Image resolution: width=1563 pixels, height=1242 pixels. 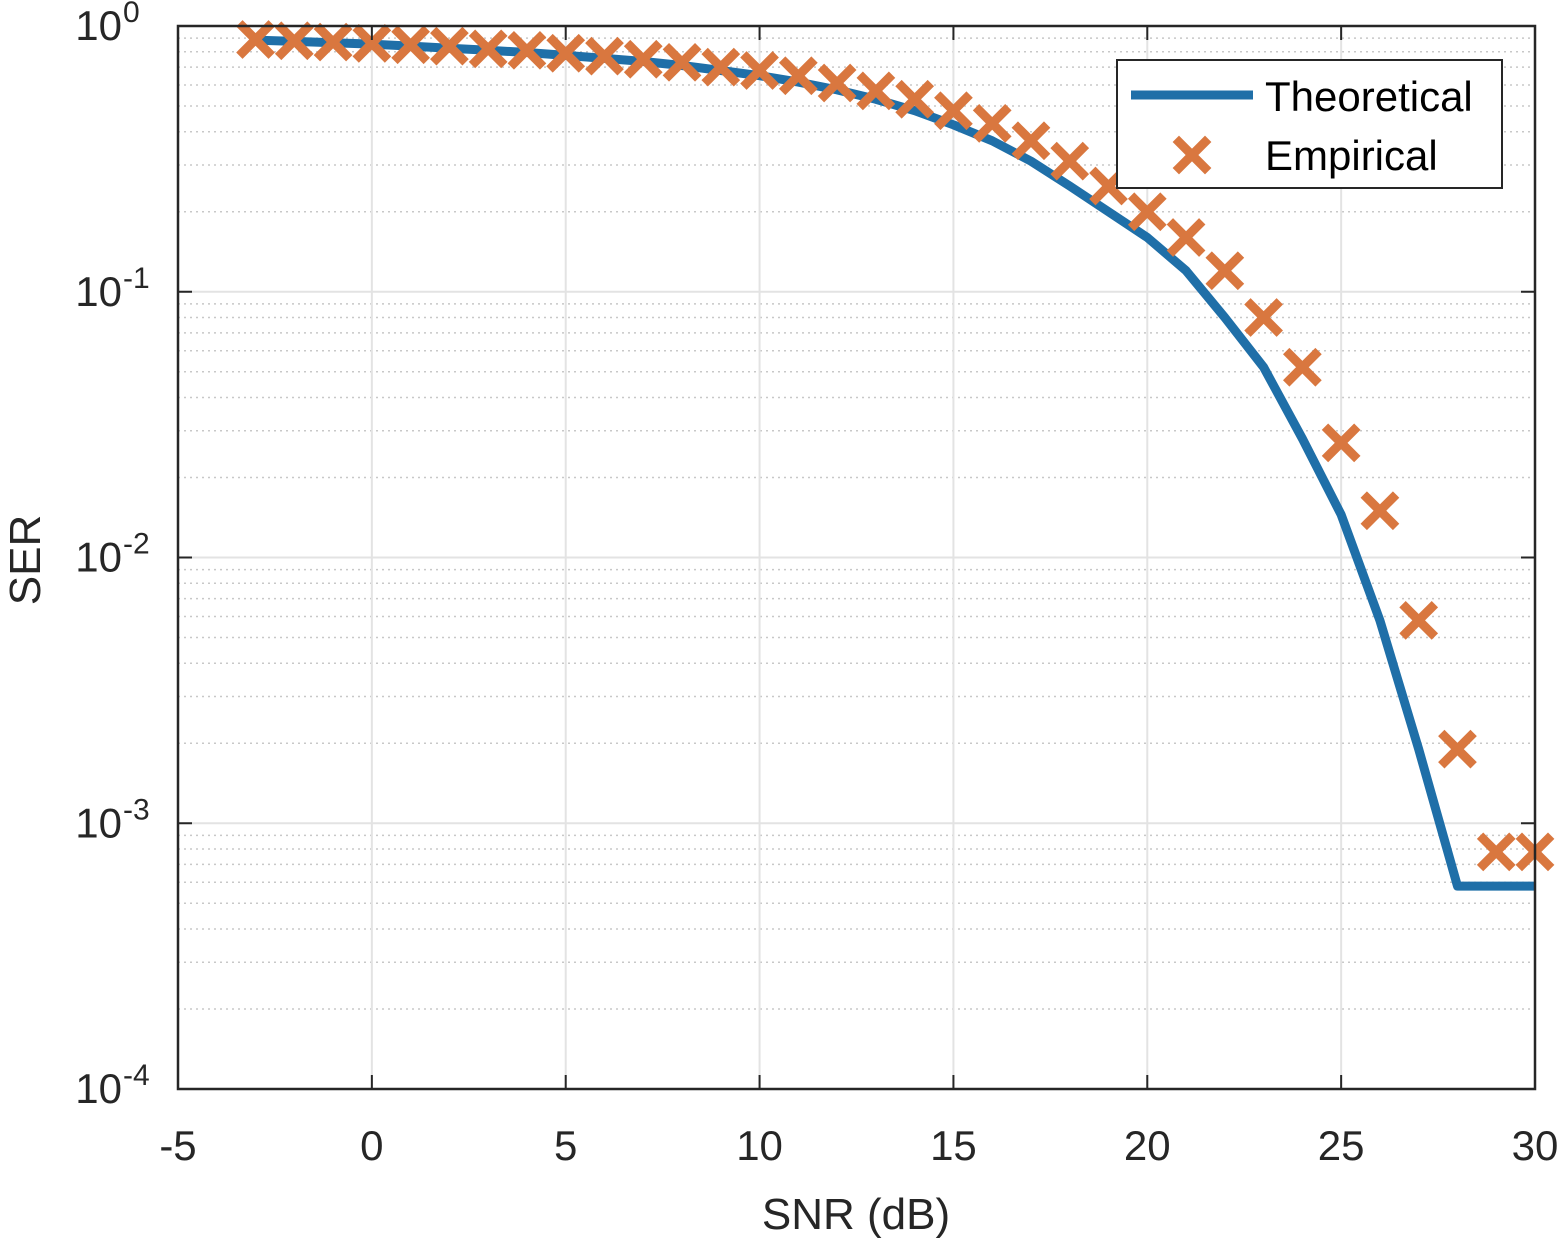 I want to click on x-tick-label: 10, so click(x=759, y=1145).